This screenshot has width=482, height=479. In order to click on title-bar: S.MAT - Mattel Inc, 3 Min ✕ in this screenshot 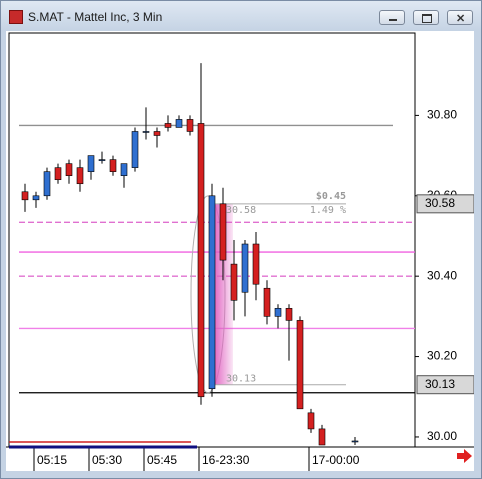, I will do `click(241, 16)`.